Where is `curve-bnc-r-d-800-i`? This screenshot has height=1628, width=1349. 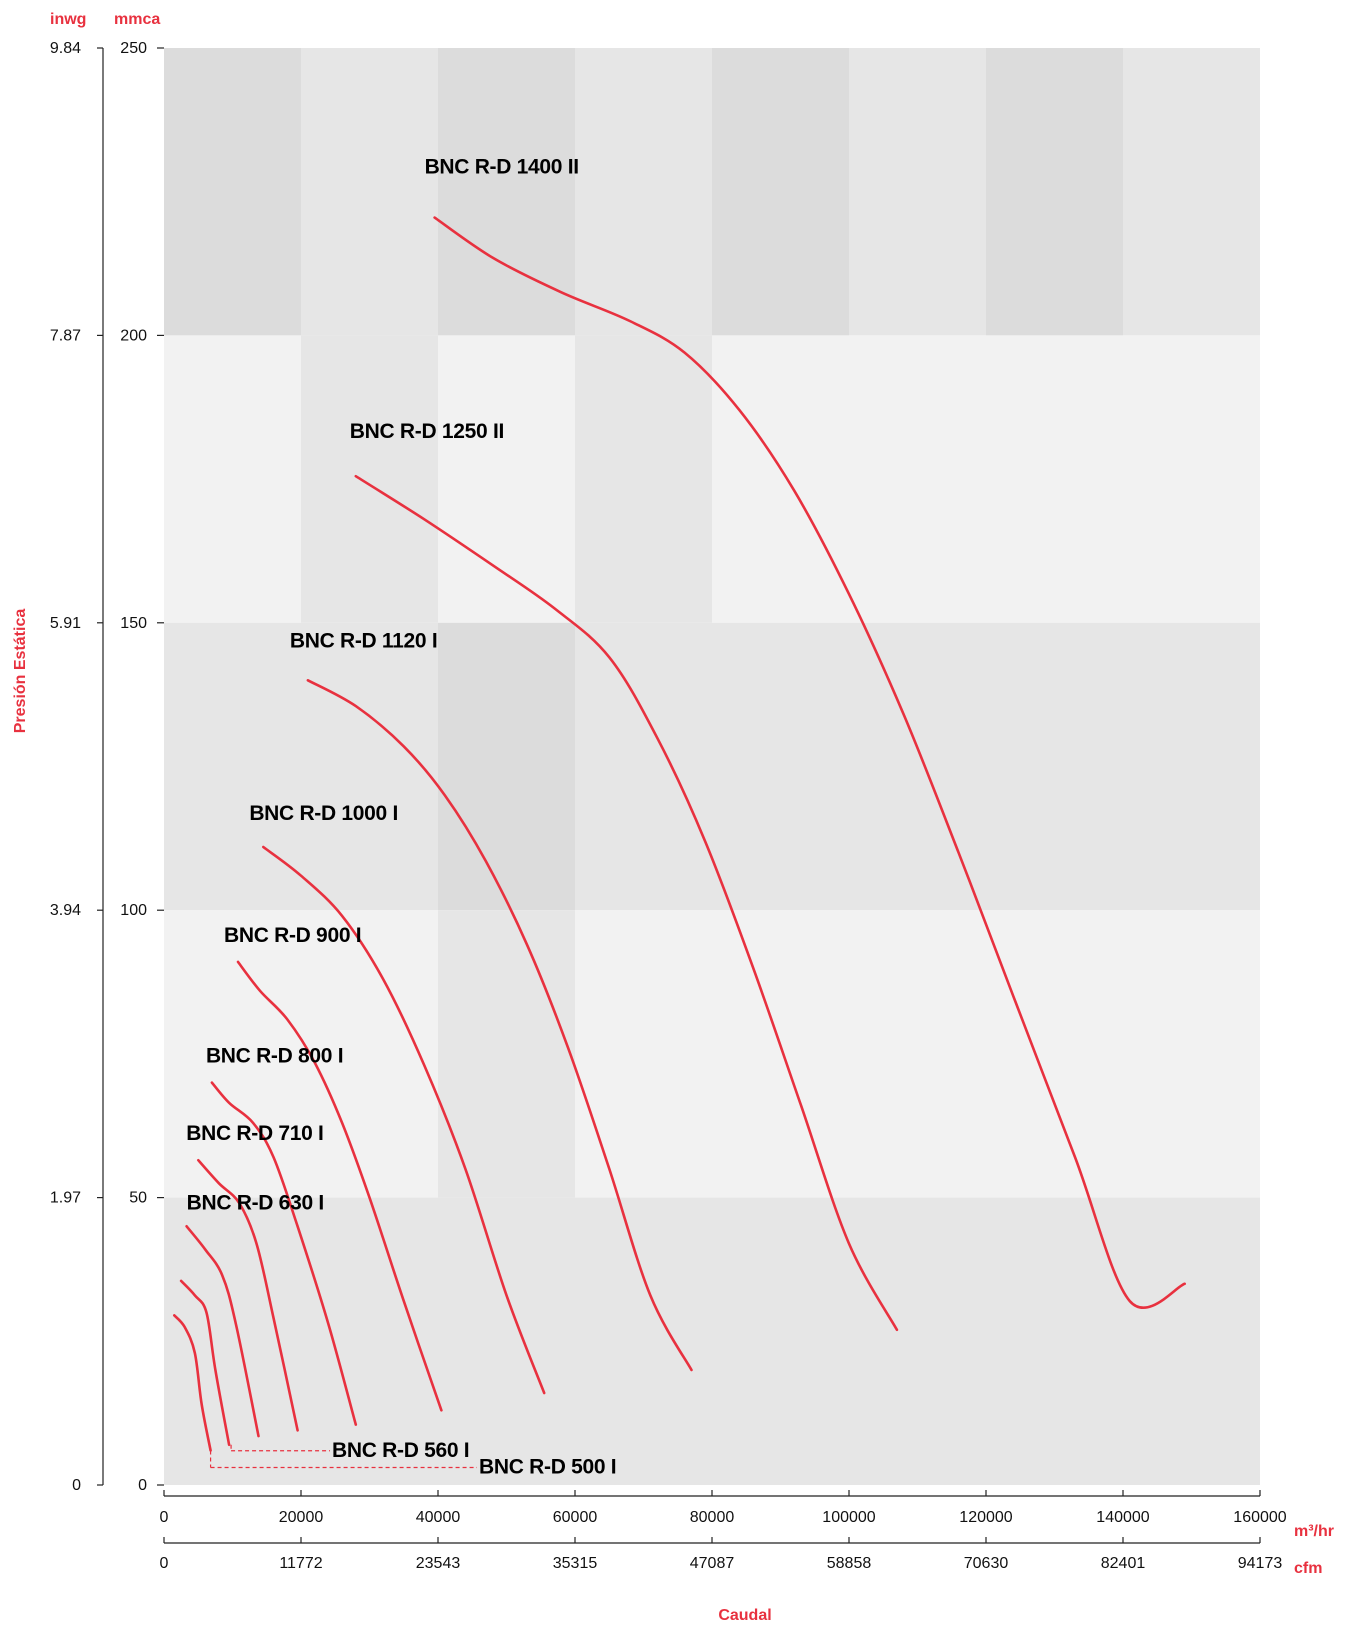 curve-bnc-r-d-800-i is located at coordinates (284, 1253).